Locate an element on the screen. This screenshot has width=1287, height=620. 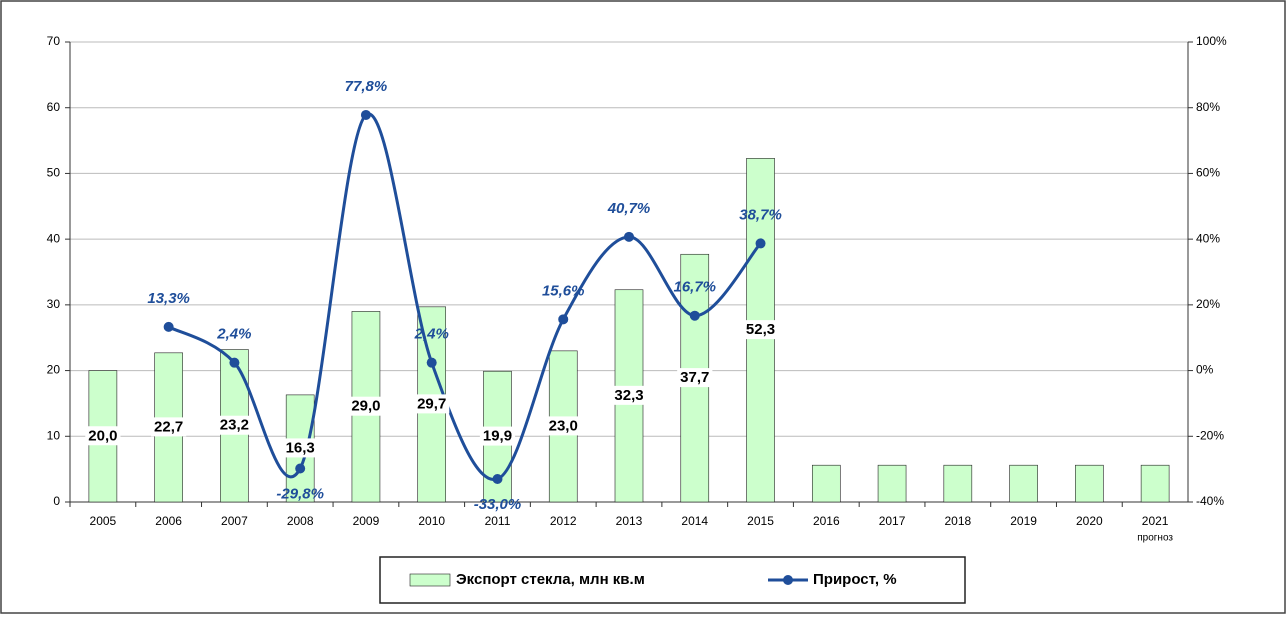
legend-swatch is located at coordinates (430, 580).